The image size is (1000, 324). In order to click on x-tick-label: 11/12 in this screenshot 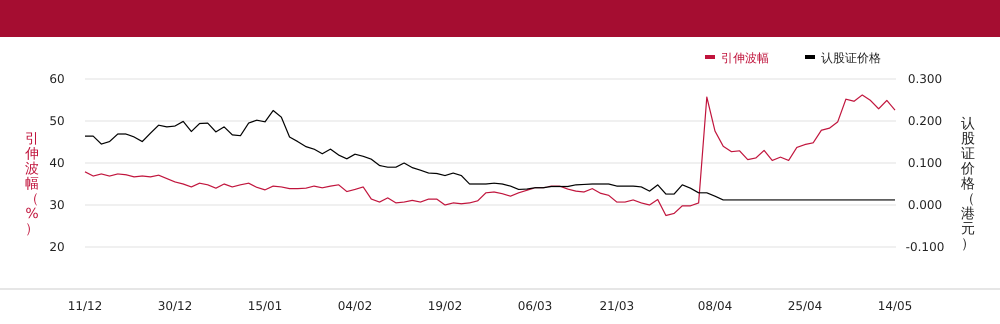, I will do `click(85, 306)`.